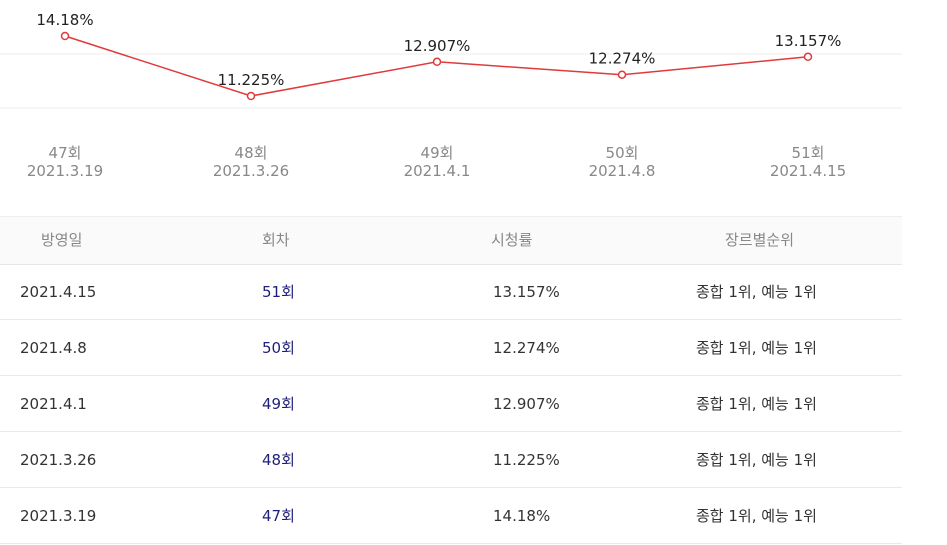  I want to click on x-tick-episode: 48회, so click(251, 153).